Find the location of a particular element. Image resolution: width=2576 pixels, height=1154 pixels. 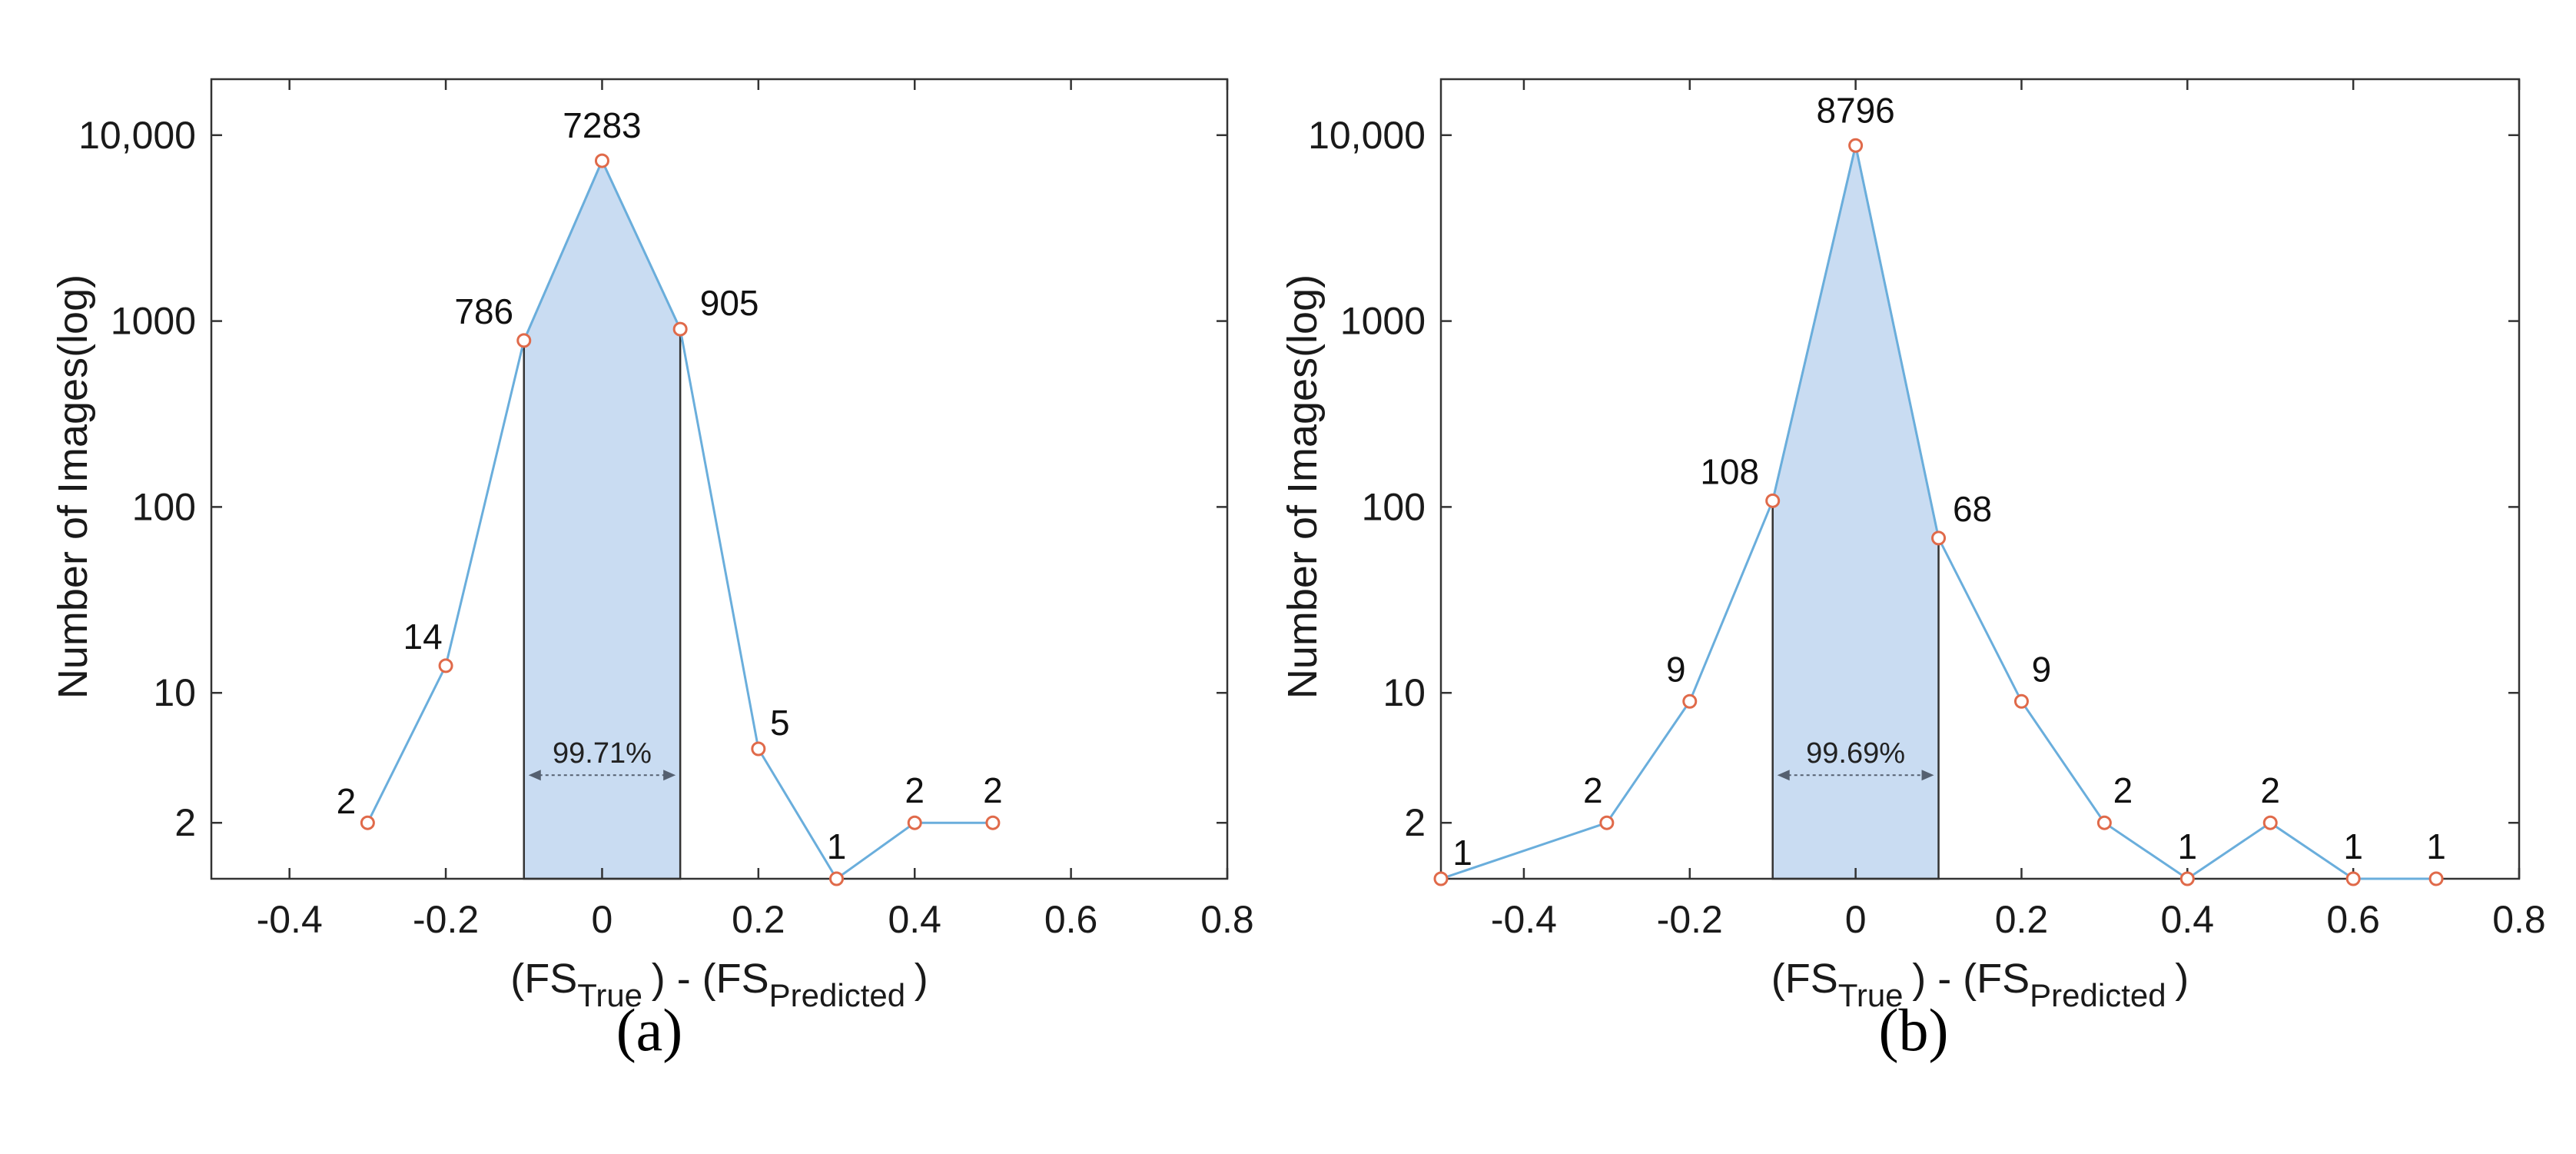

data-label: 68 is located at coordinates (1973, 509).